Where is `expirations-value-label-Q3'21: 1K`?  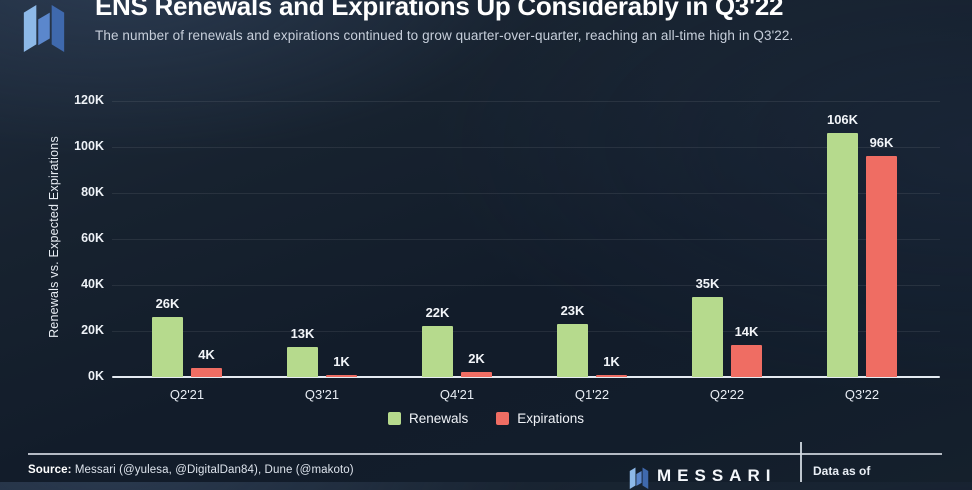 expirations-value-label-Q3'21: 1K is located at coordinates (341, 361).